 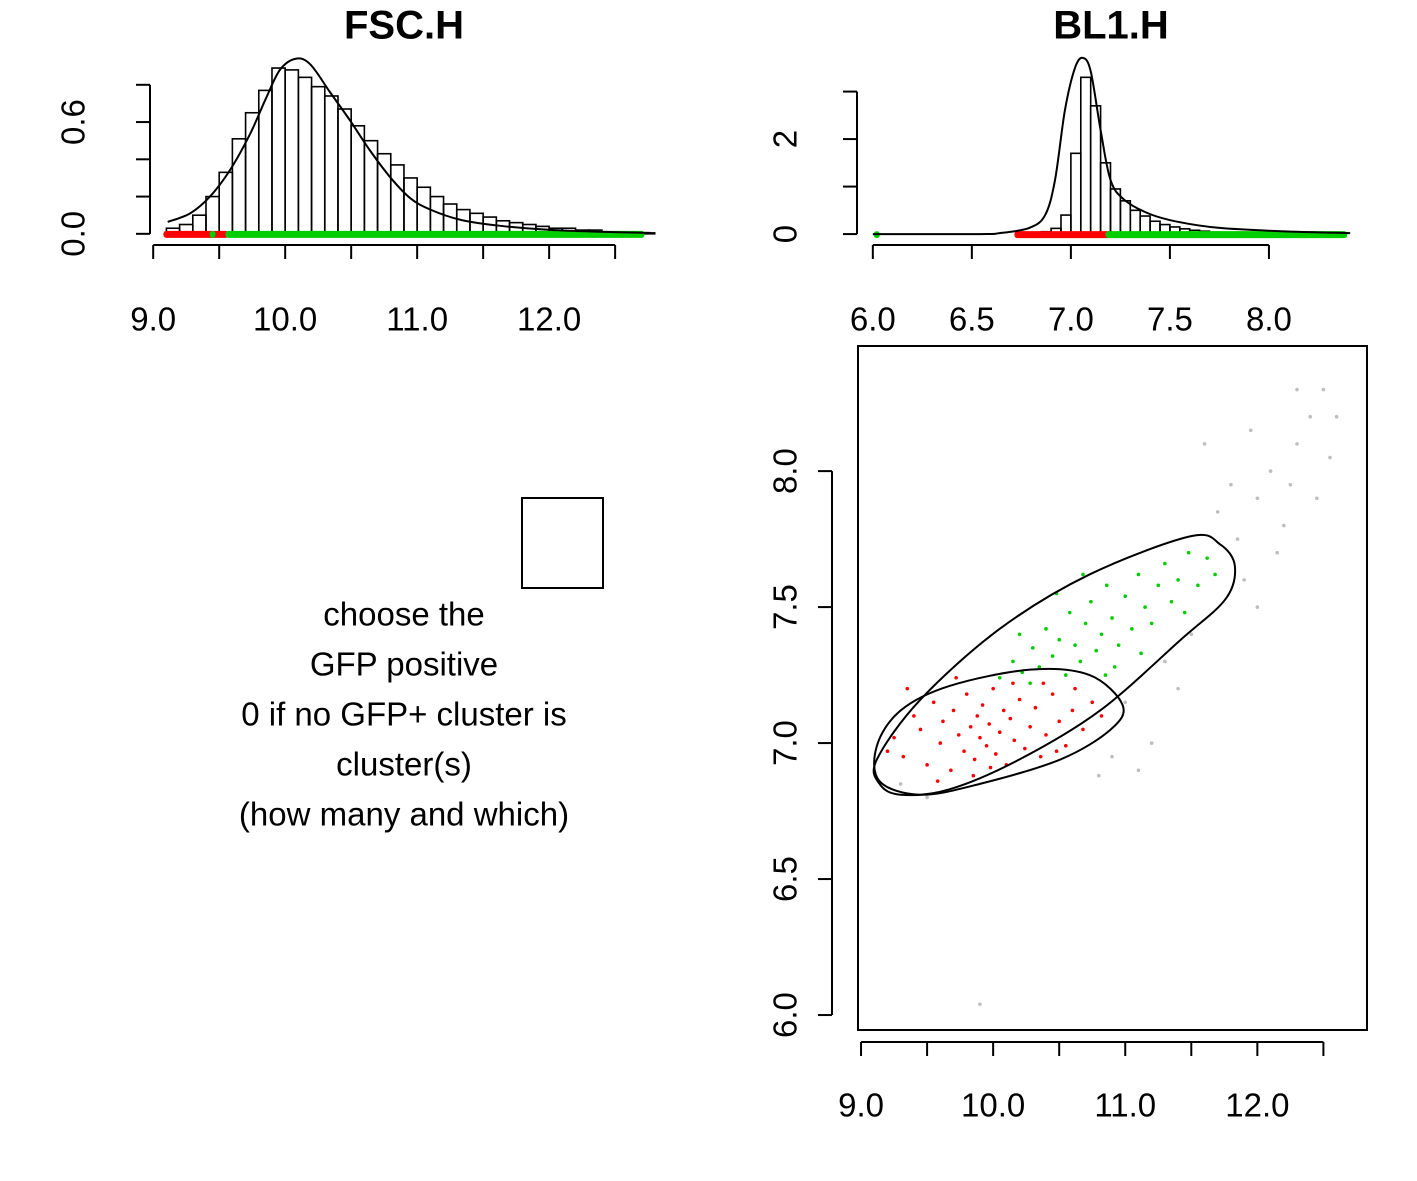 I want to click on cluster-ellipse, so click(x=1054, y=665).